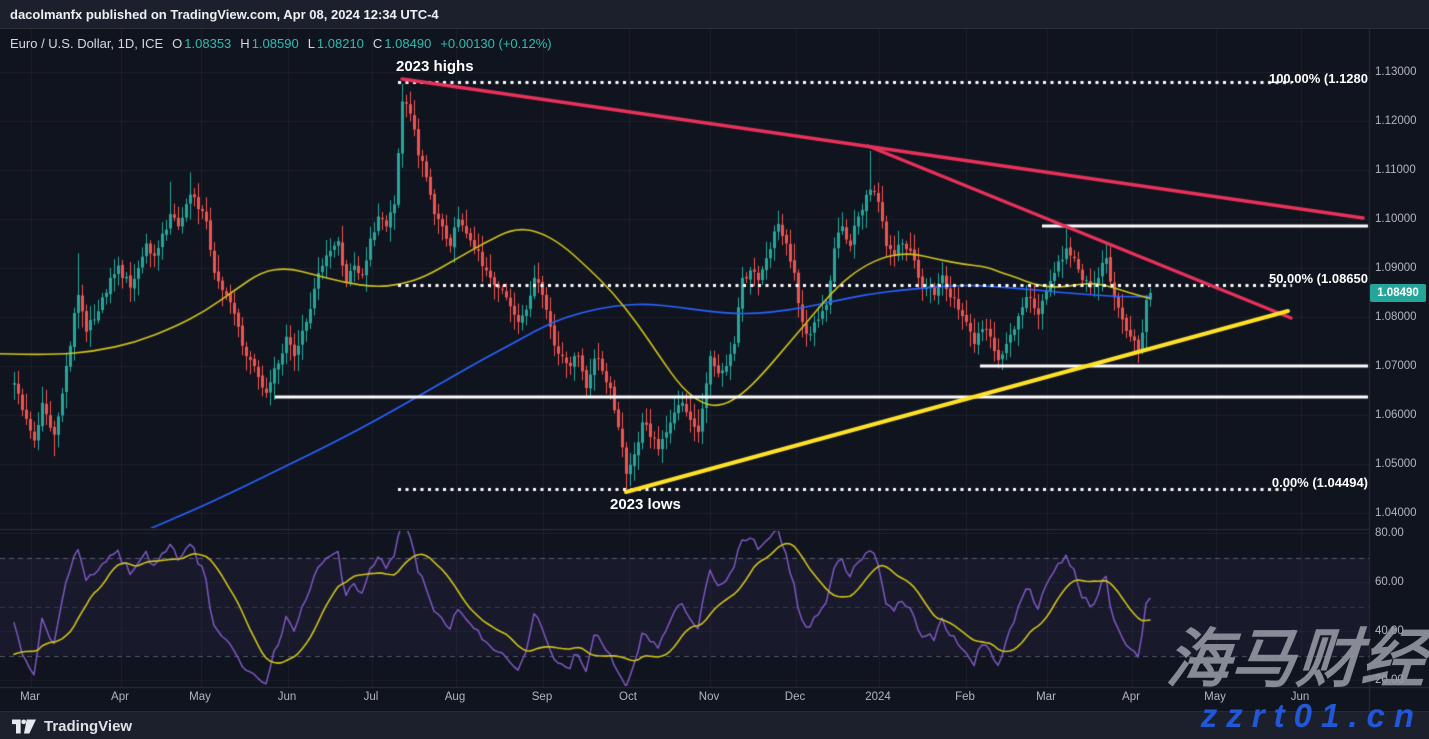 The height and width of the screenshot is (739, 1429). I want to click on footer-bar: TradingView, so click(714, 725).